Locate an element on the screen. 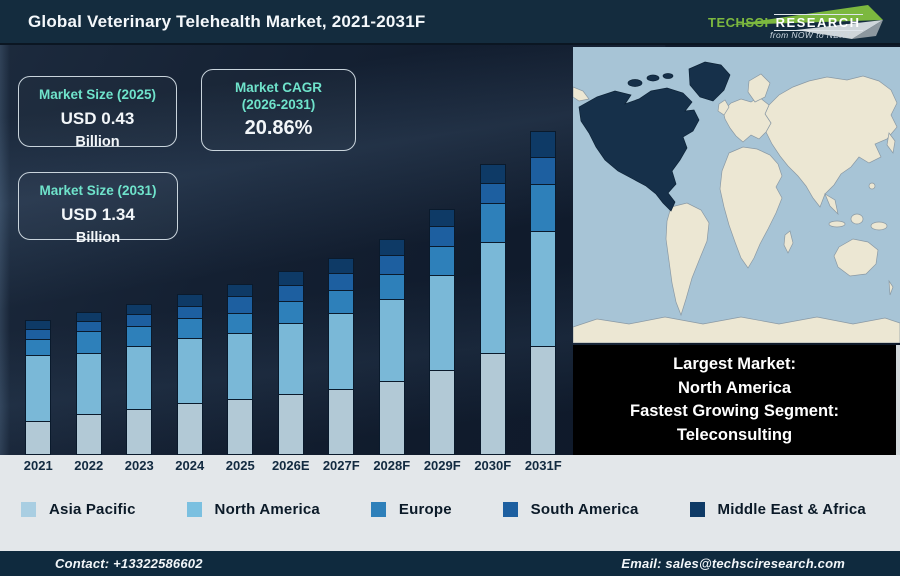 The height and width of the screenshot is (576, 900). stat-box-market-cagr: Market CAGR (2026-2031) 20.86% is located at coordinates (278, 110).